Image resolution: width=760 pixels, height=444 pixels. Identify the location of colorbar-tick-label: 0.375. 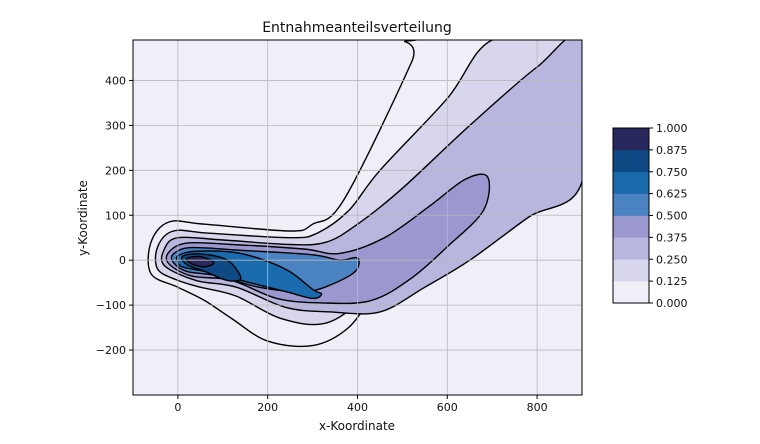
(672, 237).